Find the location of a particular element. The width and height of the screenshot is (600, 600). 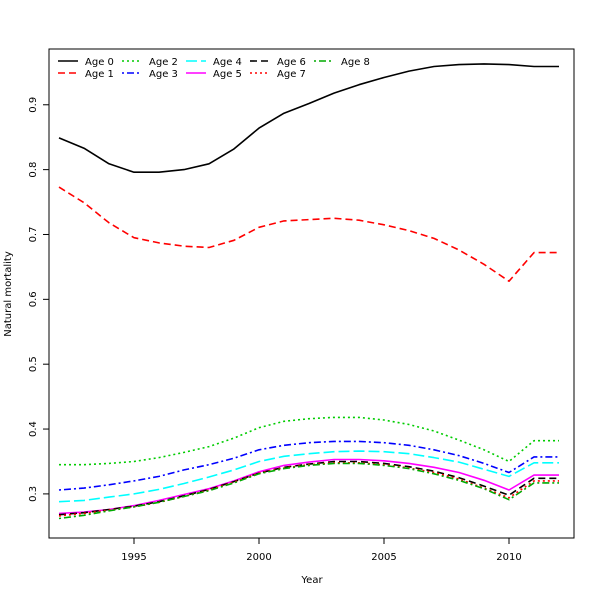

y-tick-label: 0.8 is located at coordinates (33, 170).